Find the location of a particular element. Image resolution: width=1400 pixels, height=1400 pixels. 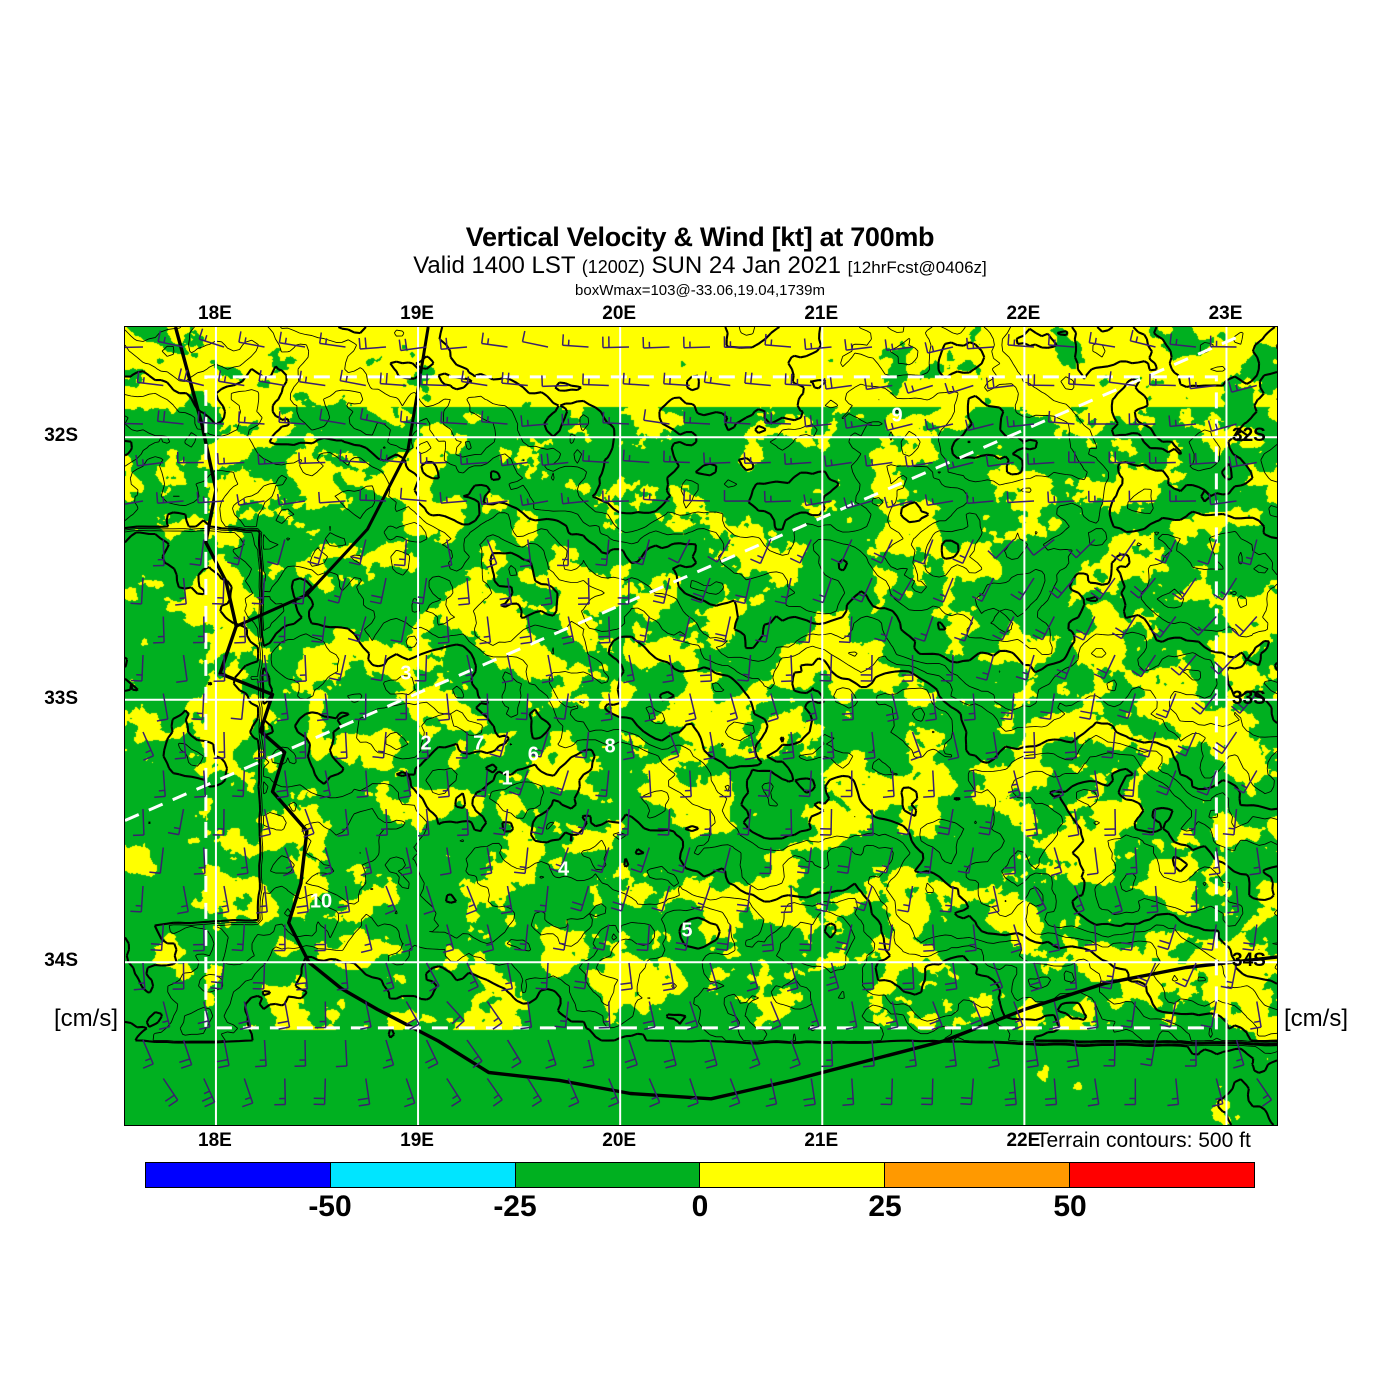

station-marker-2: 2 is located at coordinates (426, 743).